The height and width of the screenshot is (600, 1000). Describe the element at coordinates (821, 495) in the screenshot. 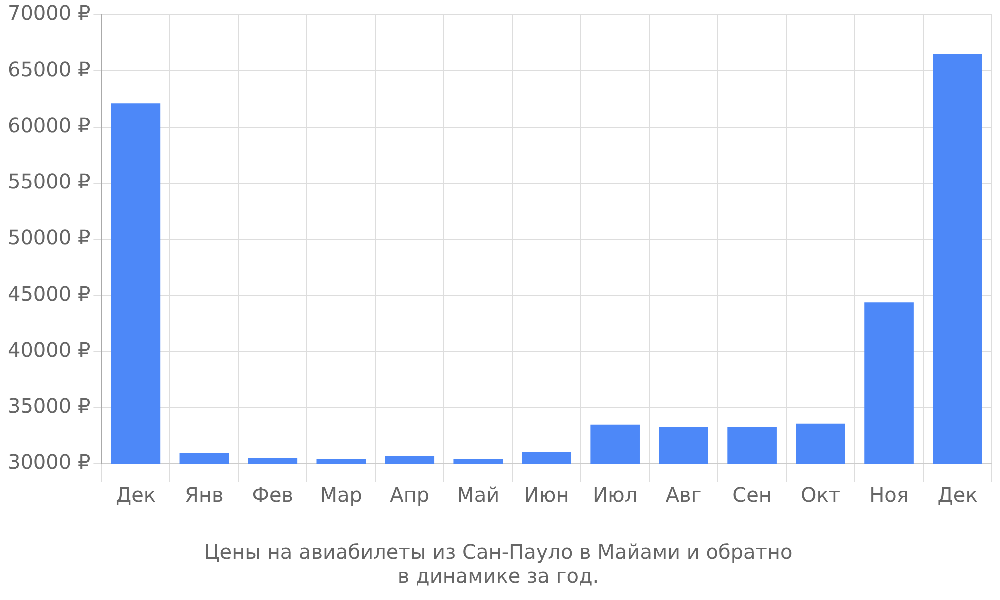

I see `x-tick-label: Окт` at that location.